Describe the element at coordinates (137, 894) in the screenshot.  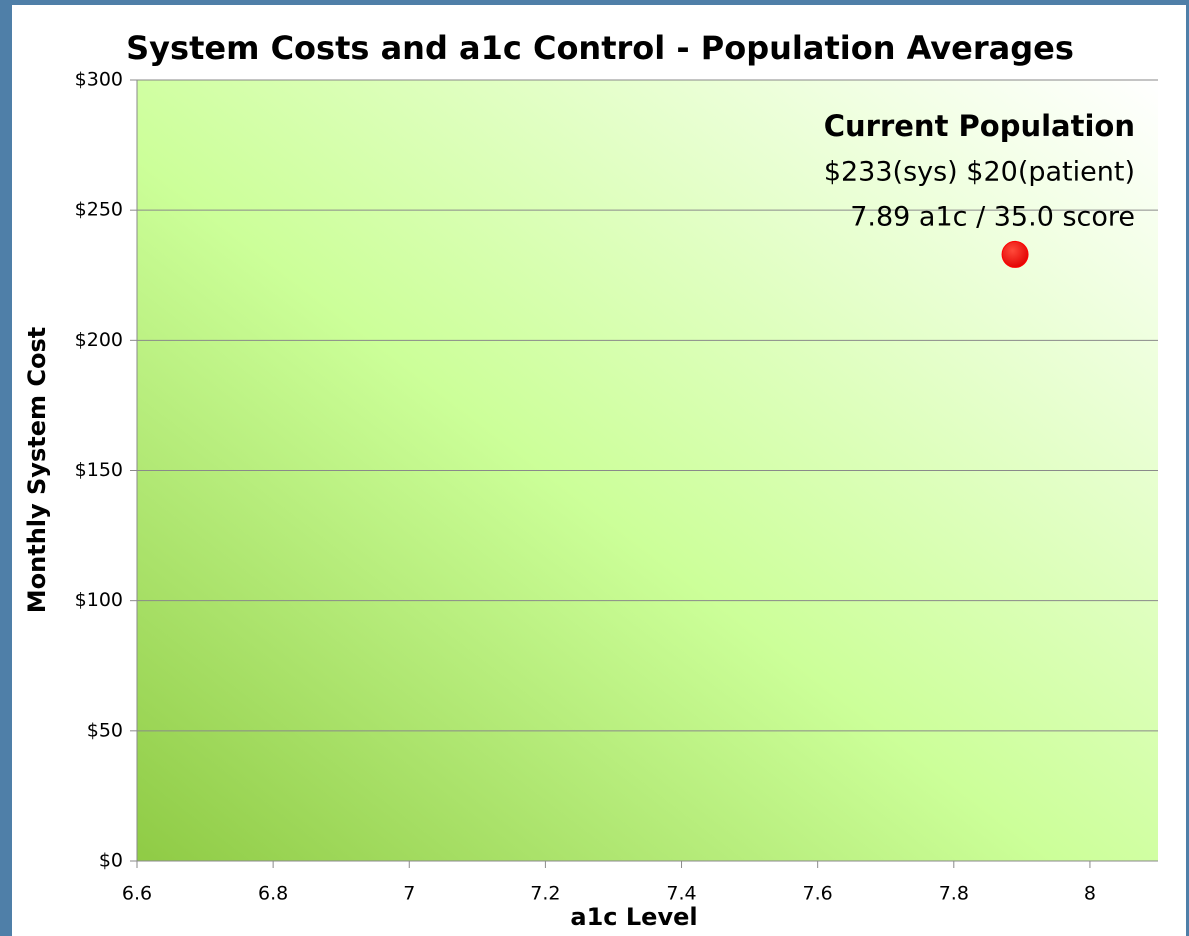
I see `x-tick-label: 6.6` at that location.